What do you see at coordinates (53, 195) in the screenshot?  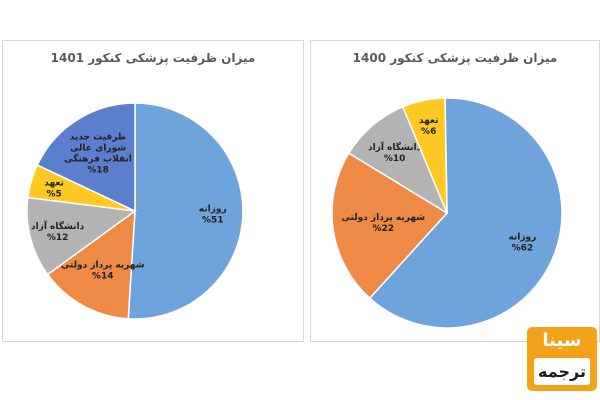 I see `pie-1401-slice-3-percent-label: %5` at bounding box center [53, 195].